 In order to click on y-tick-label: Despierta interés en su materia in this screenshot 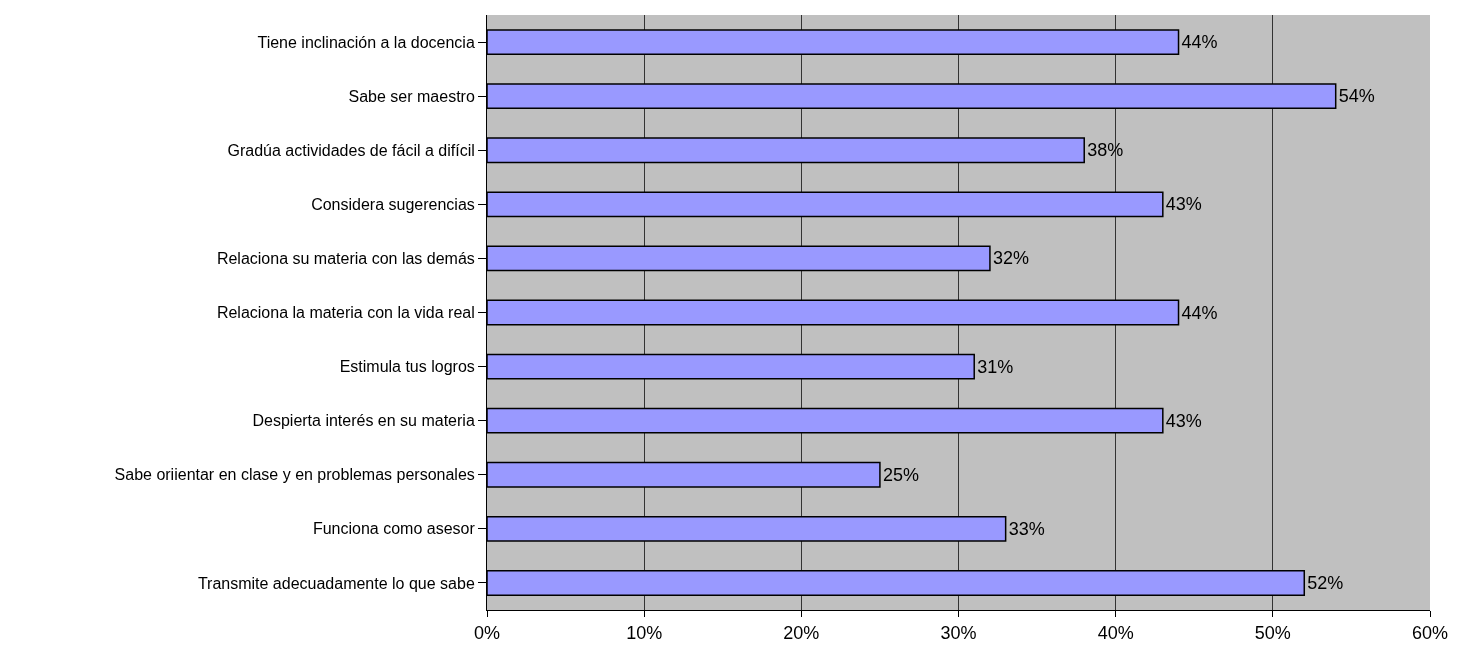, I will do `click(363, 421)`.